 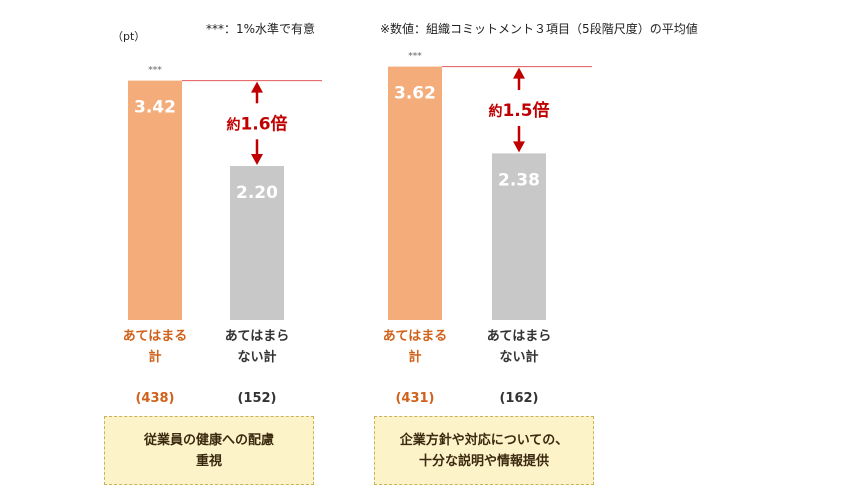 What do you see at coordinates (495, 111) in the screenshot?
I see `right-ratio-prefix: 約` at bounding box center [495, 111].